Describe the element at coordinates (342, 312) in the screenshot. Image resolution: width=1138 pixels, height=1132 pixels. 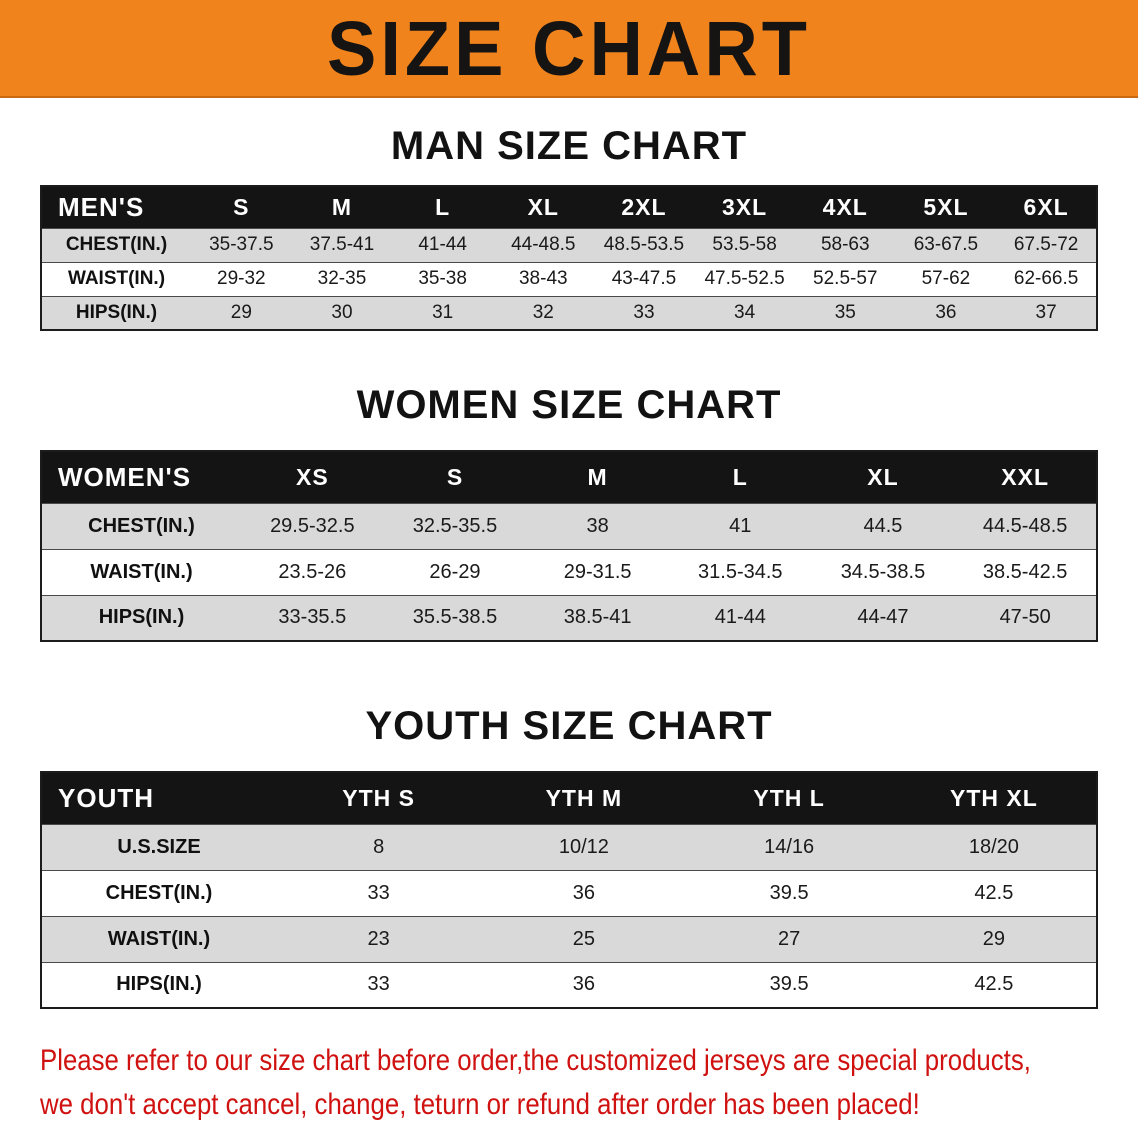
I see `size-value-cell: 30` at that location.